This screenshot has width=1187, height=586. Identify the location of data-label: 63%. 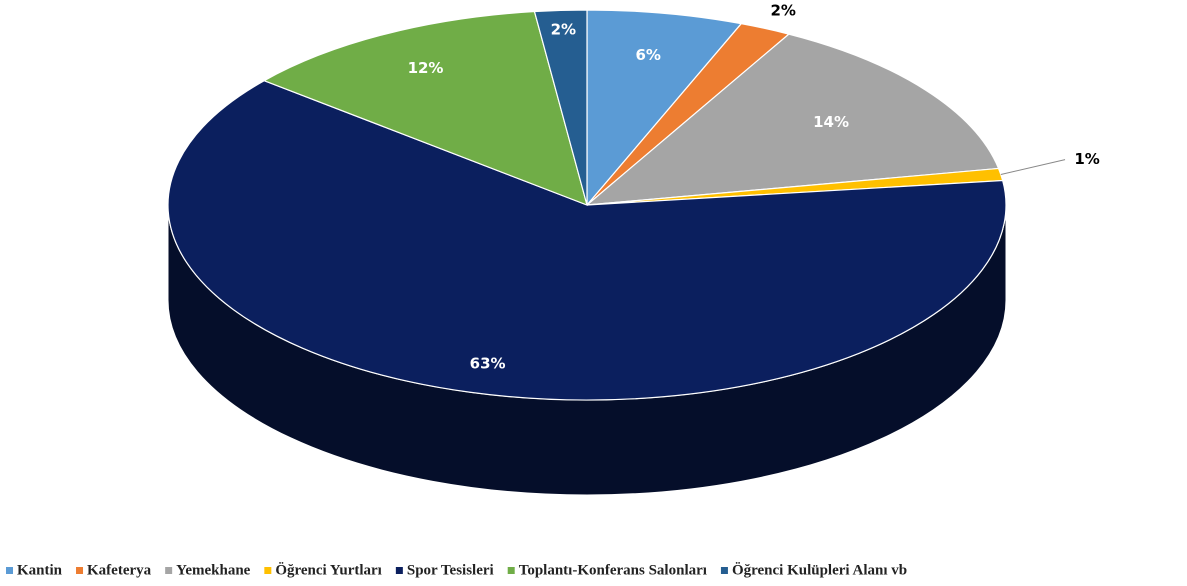
(488, 364).